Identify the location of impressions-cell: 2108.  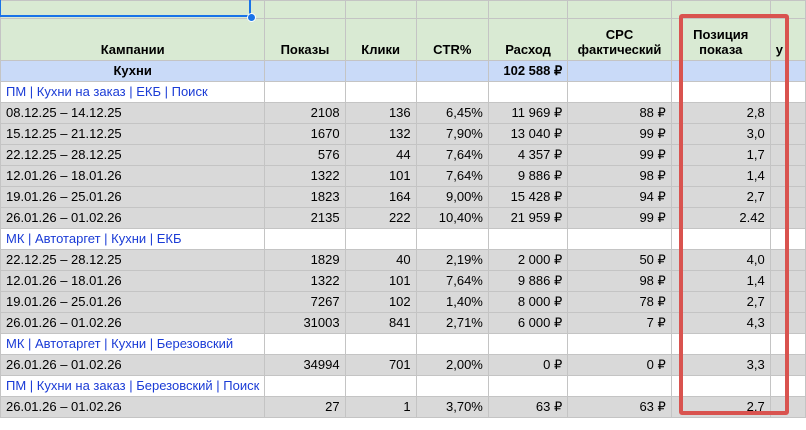
(305, 113).